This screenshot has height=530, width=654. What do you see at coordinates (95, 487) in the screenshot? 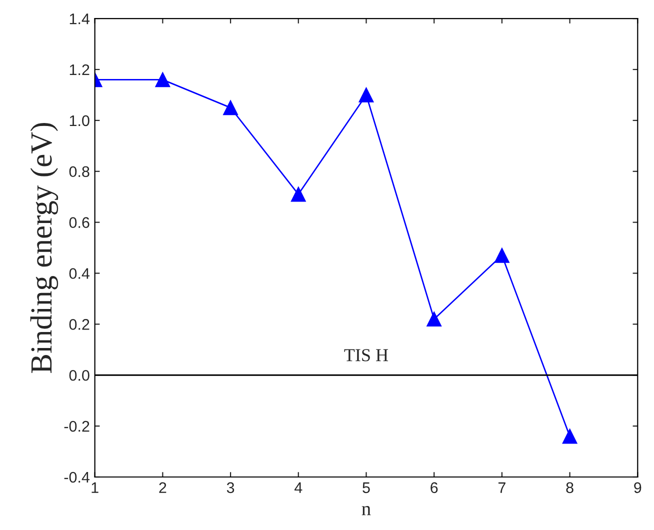
I see `x-tick-label: 1` at bounding box center [95, 487].